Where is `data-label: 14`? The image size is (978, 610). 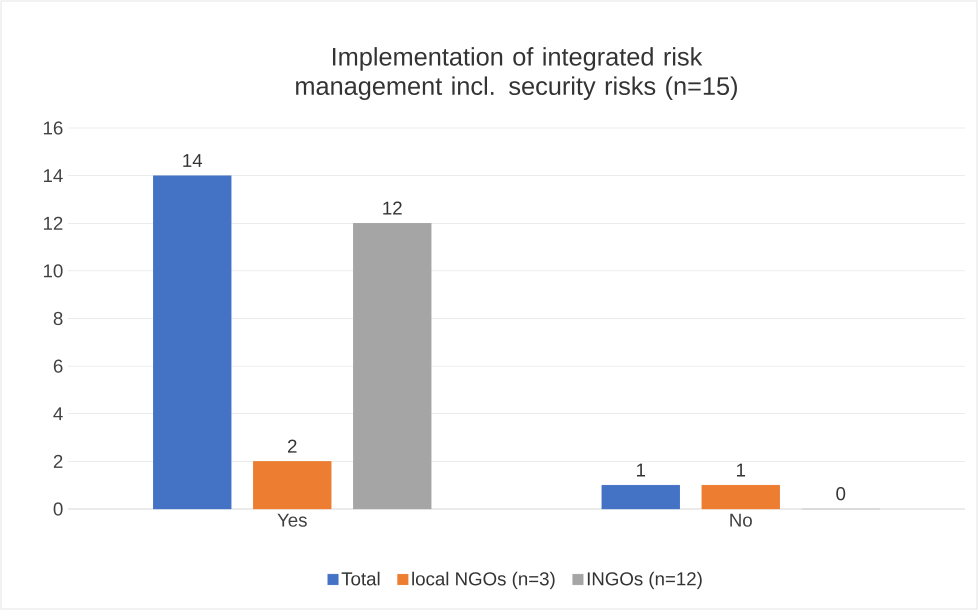 data-label: 14 is located at coordinates (192, 160).